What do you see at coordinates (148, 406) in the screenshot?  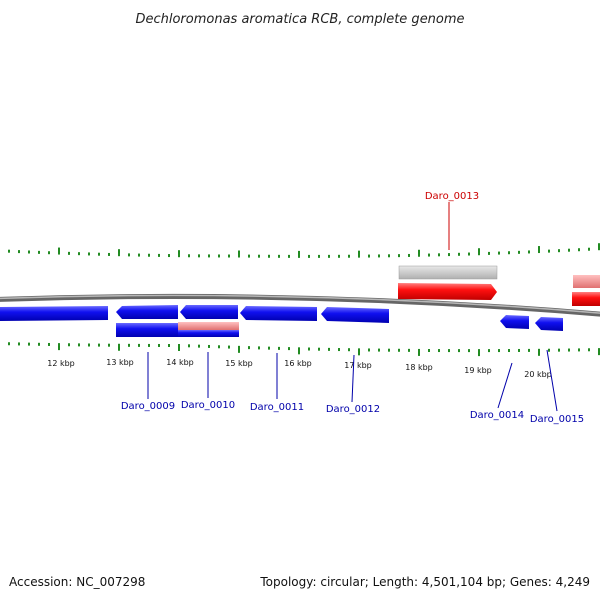 I see `gene-label-daro-0009: Daro_0009` at bounding box center [148, 406].